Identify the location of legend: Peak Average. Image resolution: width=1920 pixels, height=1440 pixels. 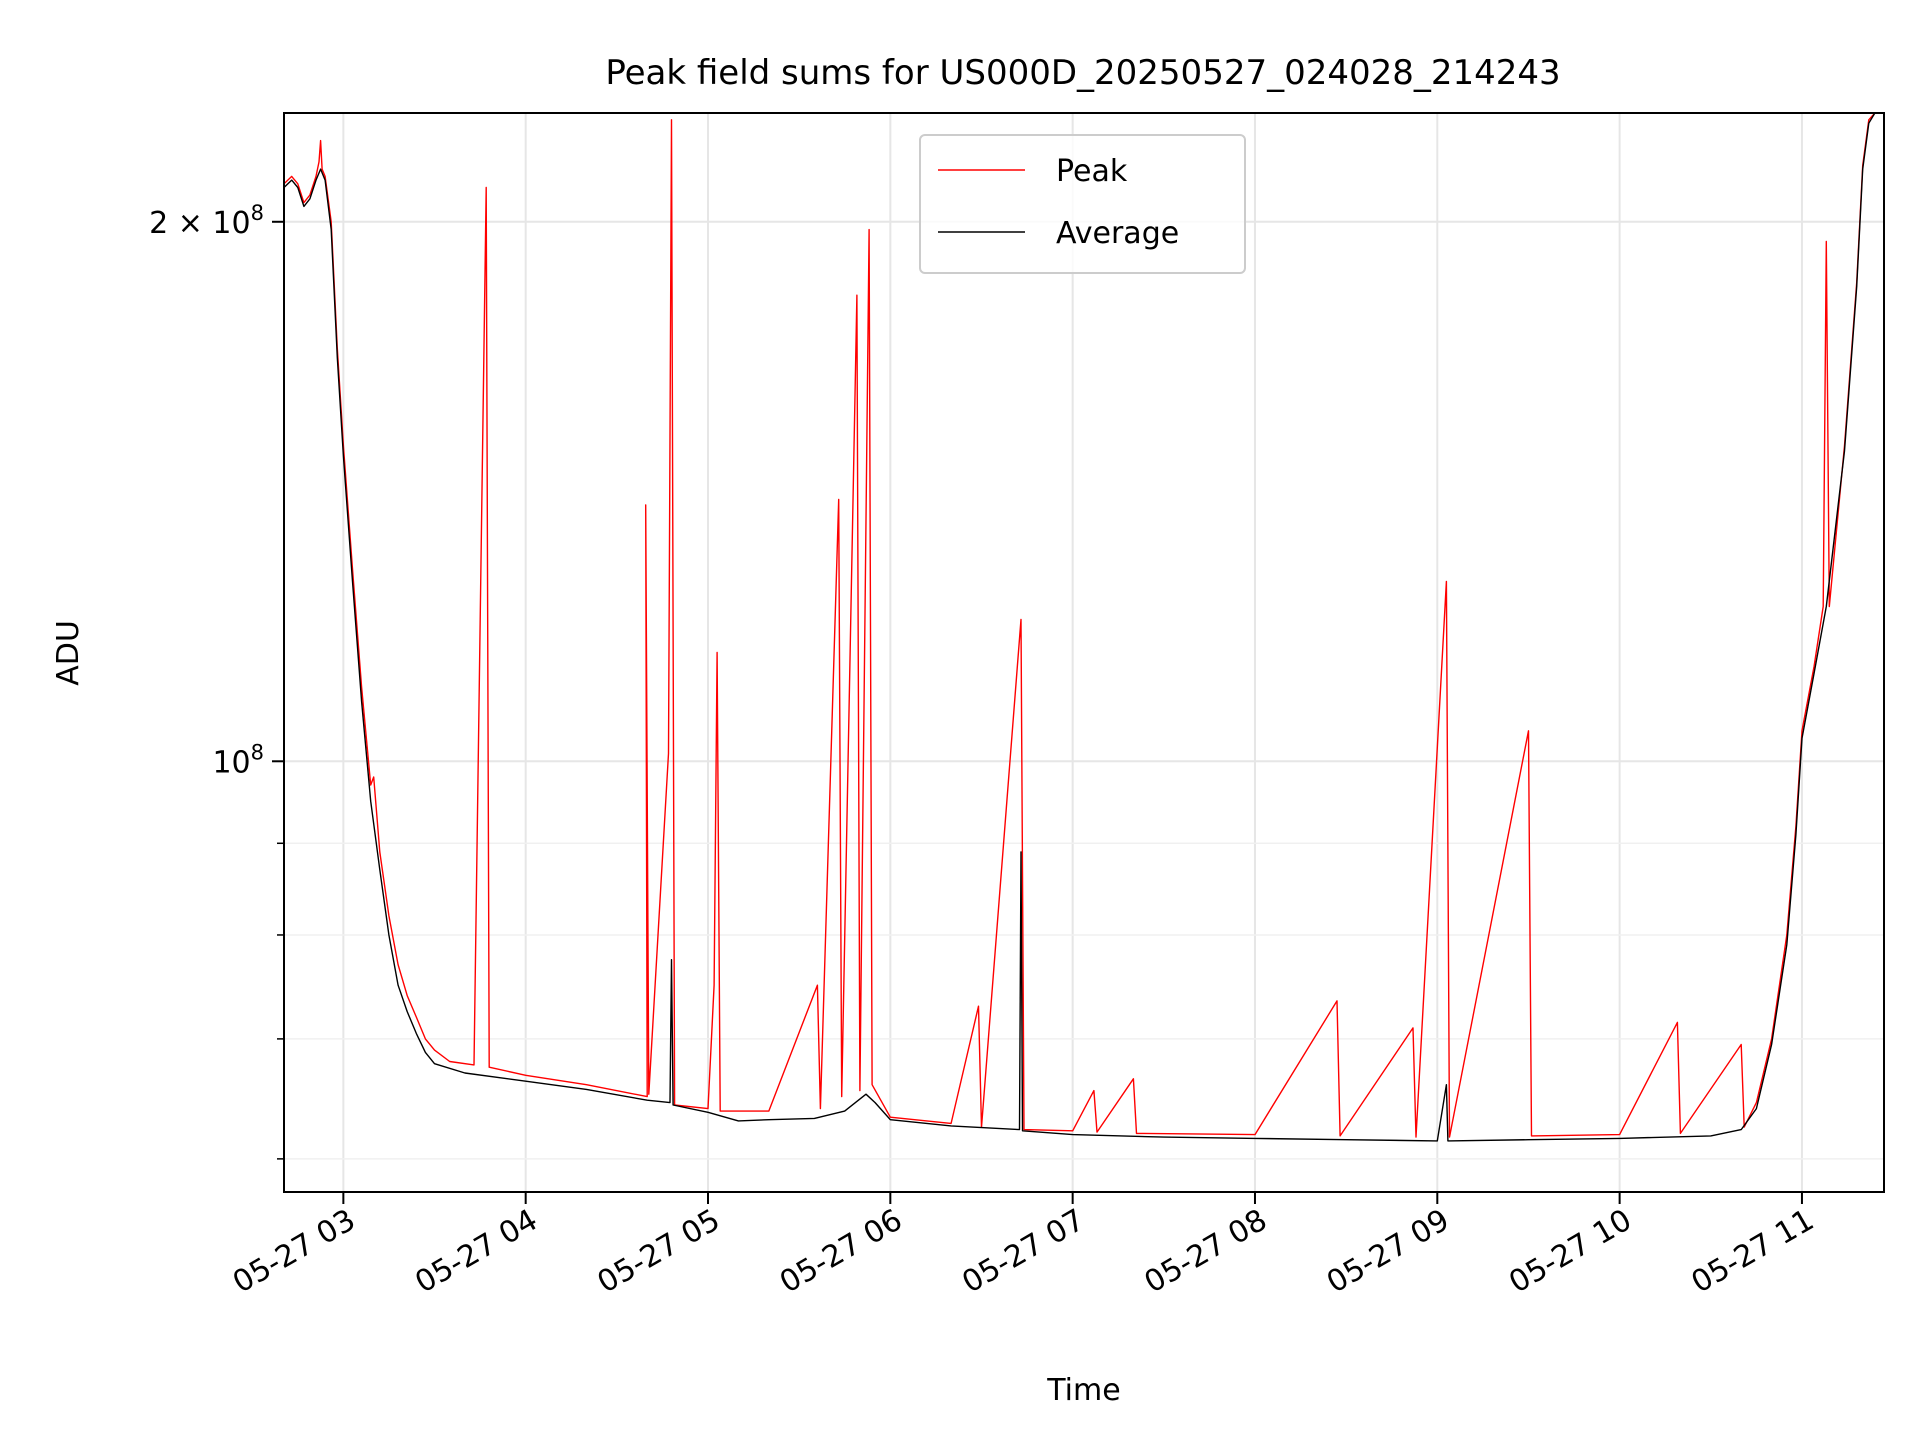
(1082, 204).